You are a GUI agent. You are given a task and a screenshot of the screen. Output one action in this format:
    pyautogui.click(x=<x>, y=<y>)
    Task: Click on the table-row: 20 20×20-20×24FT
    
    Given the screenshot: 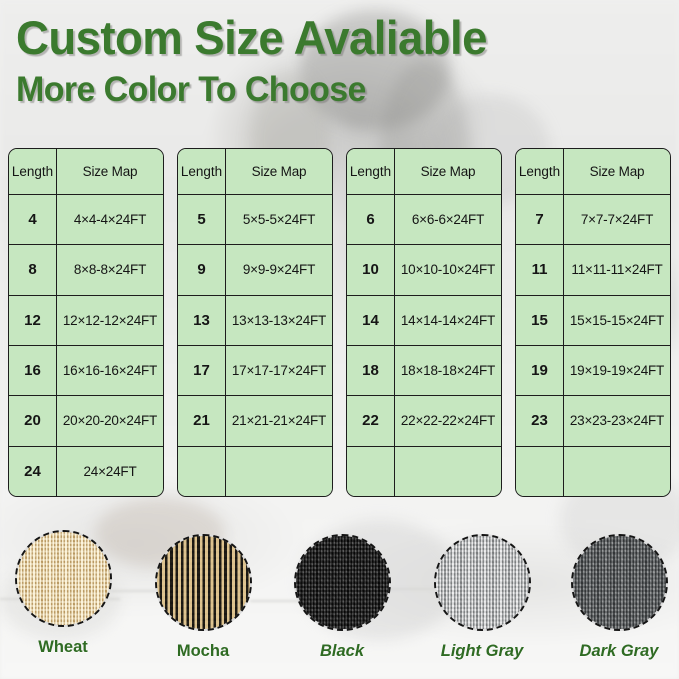 What is the action you would take?
    pyautogui.click(x=86, y=421)
    